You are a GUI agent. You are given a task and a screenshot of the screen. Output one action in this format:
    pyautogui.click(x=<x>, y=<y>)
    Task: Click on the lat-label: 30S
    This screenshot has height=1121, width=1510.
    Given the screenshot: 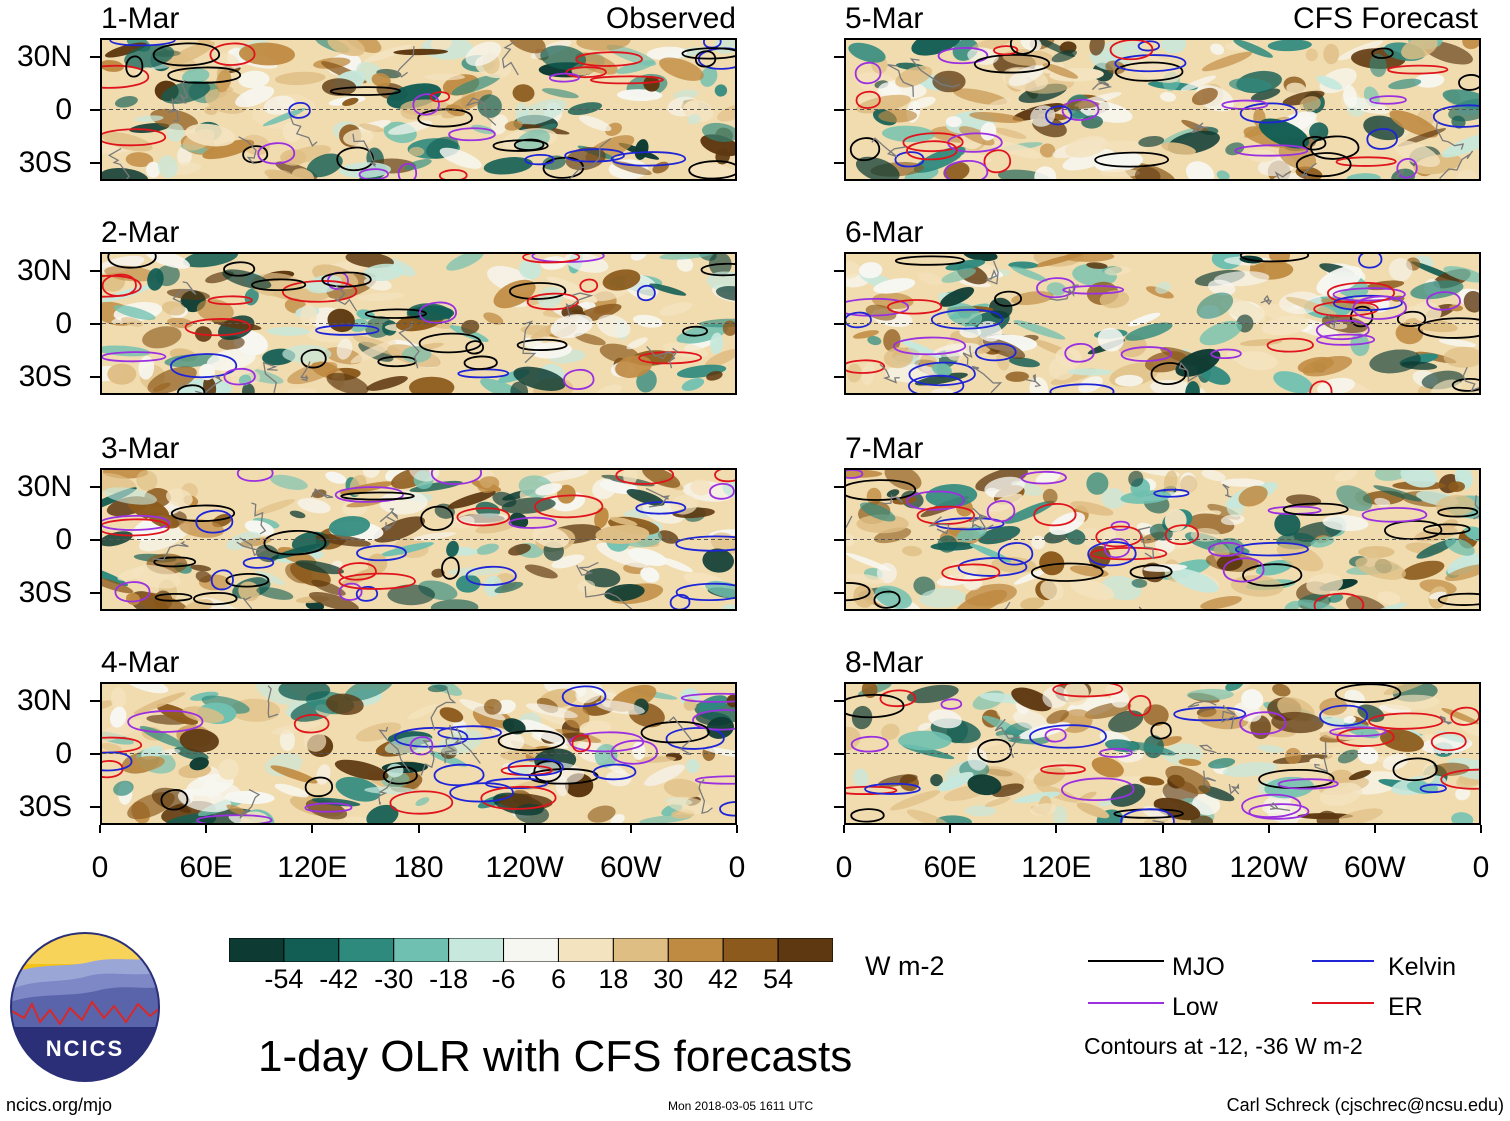 What is the action you would take?
    pyautogui.click(x=45, y=376)
    